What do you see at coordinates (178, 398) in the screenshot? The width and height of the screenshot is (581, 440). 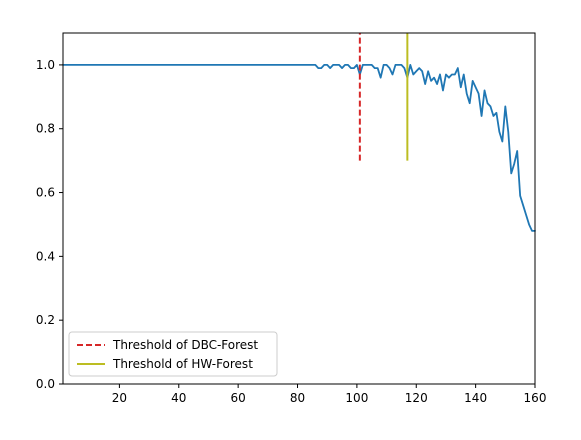 I see `x-tick-label: 40` at bounding box center [178, 398].